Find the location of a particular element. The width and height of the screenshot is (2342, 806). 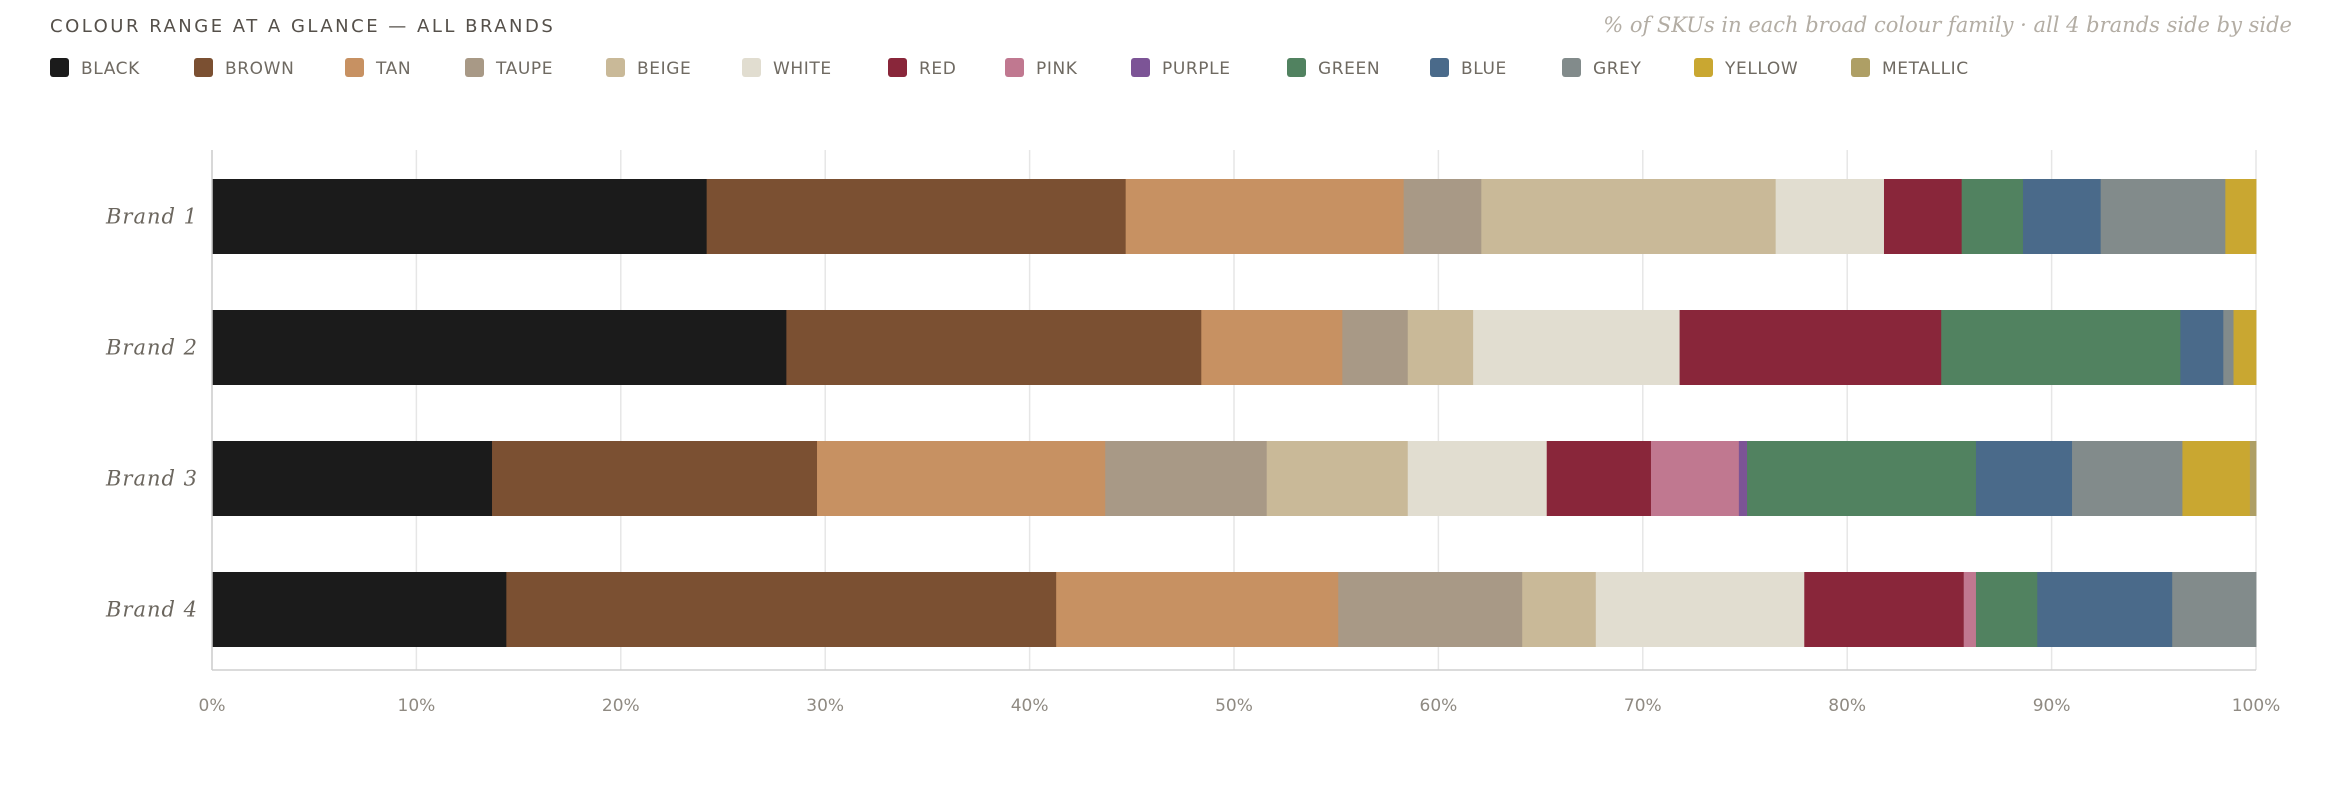

x-tick-label-80: 80% is located at coordinates (1847, 706).